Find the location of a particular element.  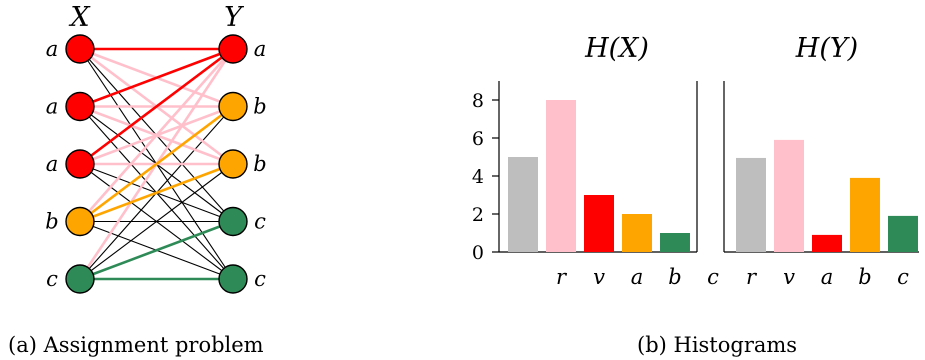

right-node-label: a is located at coordinates (260, 49).